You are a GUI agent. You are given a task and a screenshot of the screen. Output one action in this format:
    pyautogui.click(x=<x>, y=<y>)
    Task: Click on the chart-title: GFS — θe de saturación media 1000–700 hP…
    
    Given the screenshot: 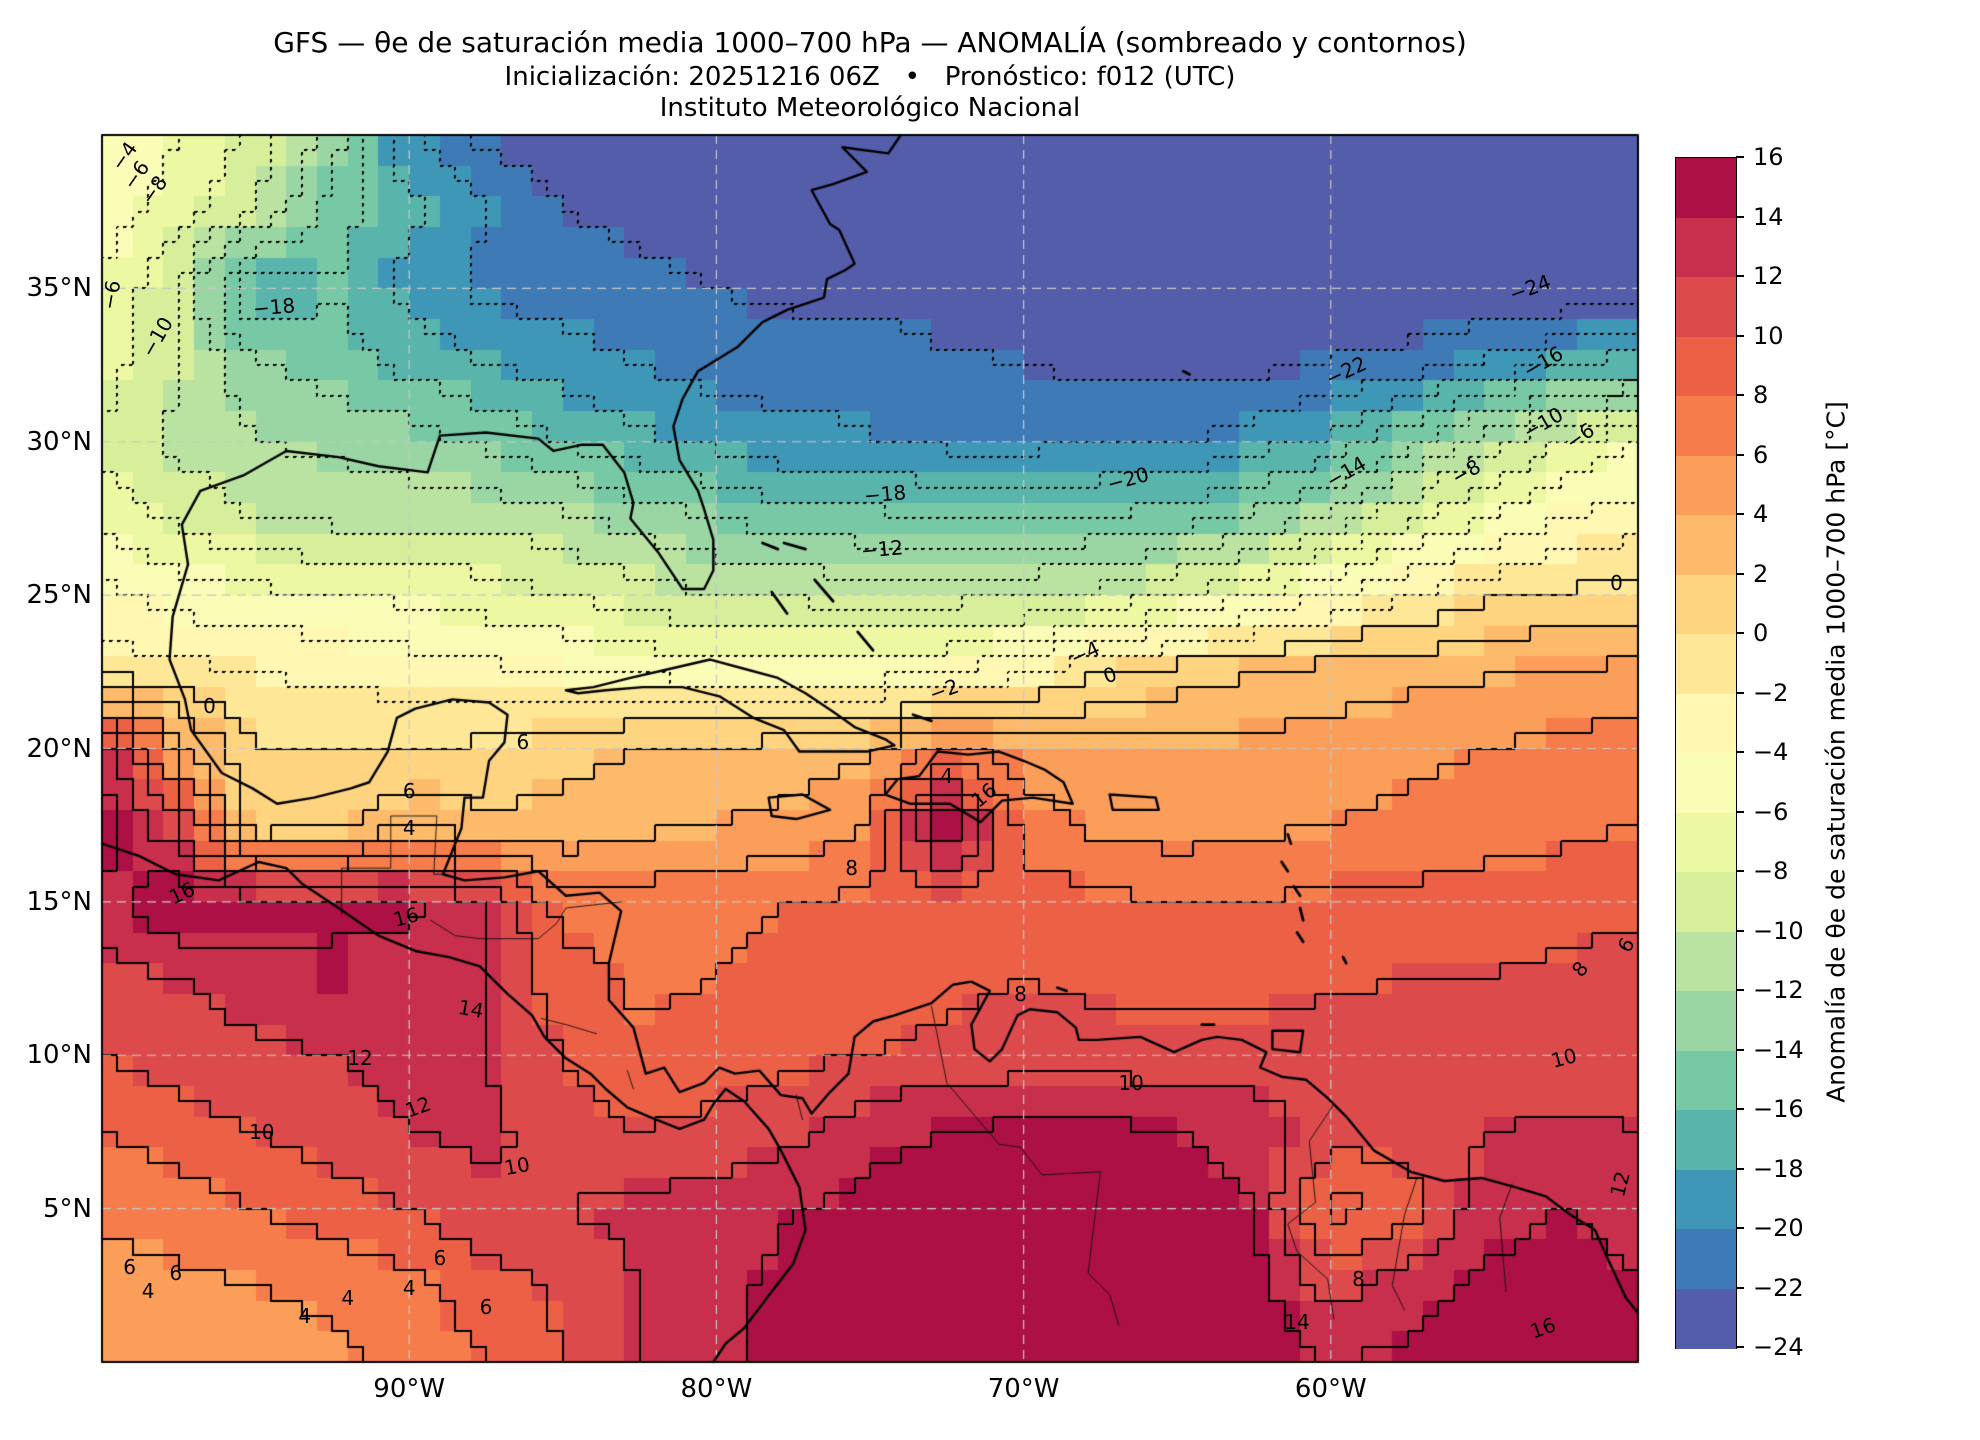 What is the action you would take?
    pyautogui.click(x=870, y=42)
    